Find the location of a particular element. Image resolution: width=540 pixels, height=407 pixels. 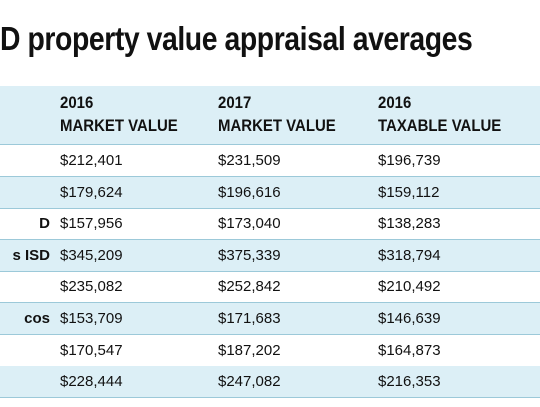

table-row: $170,547 $187,202 $164,873 is located at coordinates (270, 351).